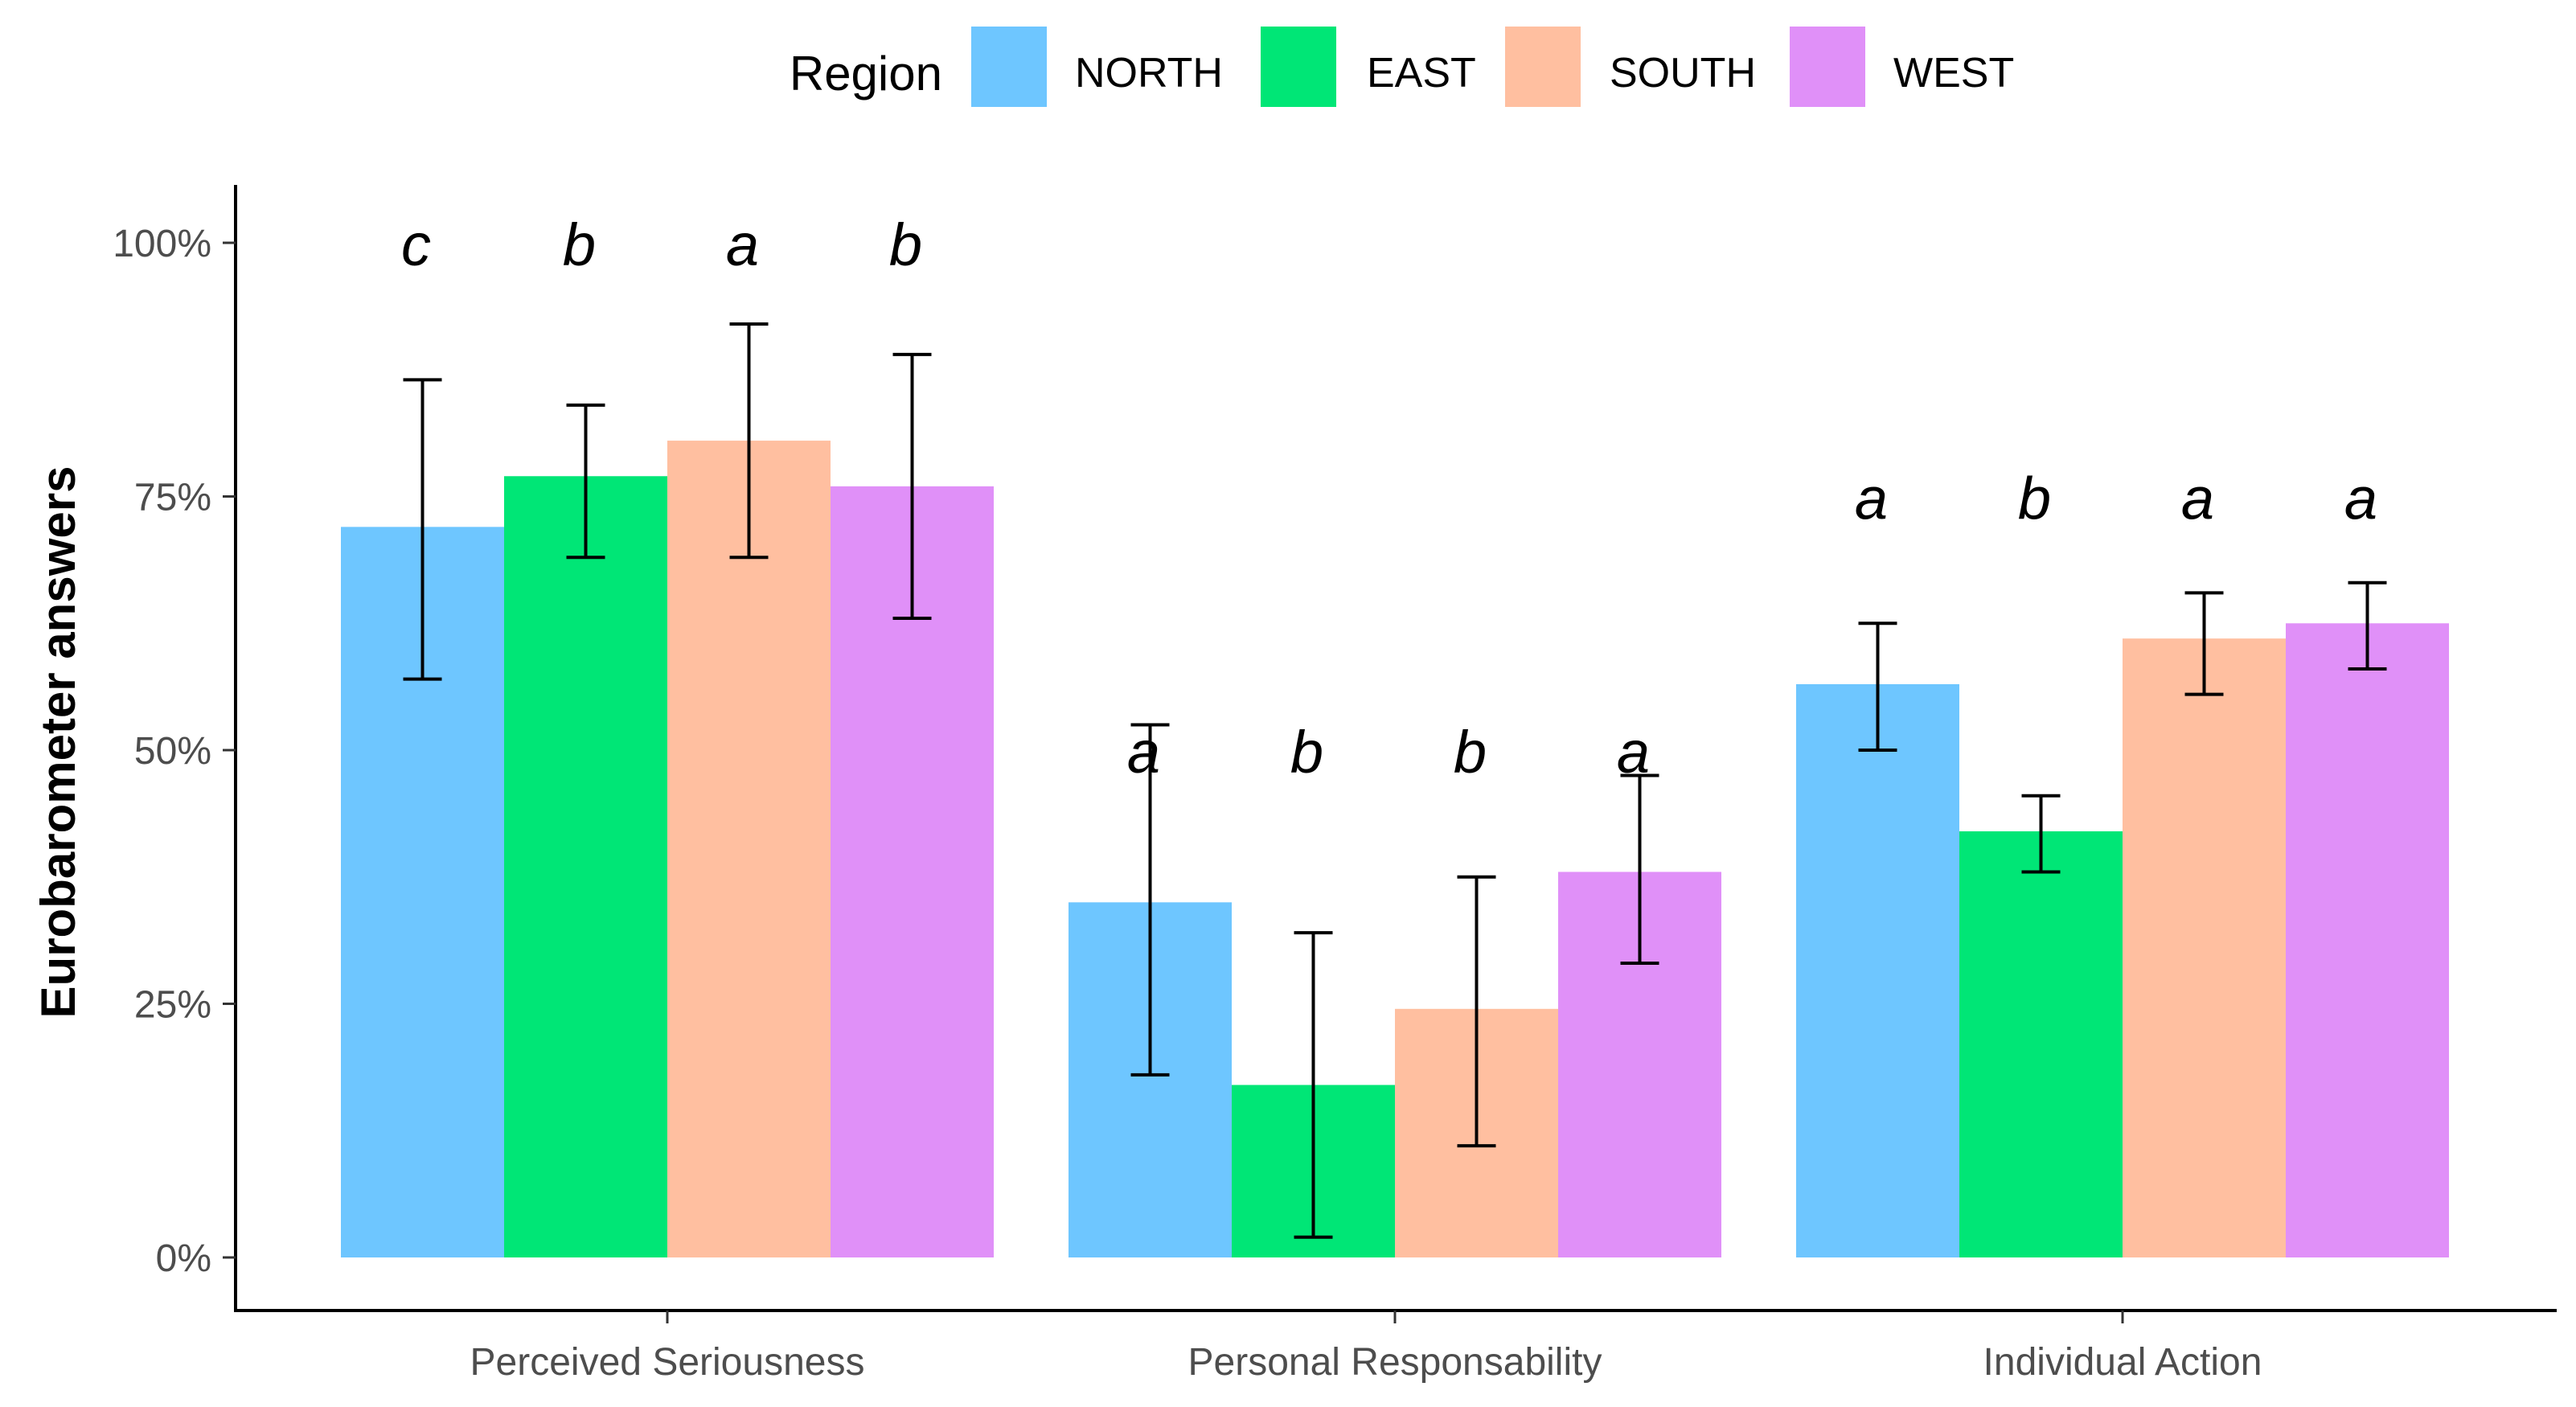  What do you see at coordinates (2041, 834) in the screenshot?
I see `error-bar-east-individual-action` at bounding box center [2041, 834].